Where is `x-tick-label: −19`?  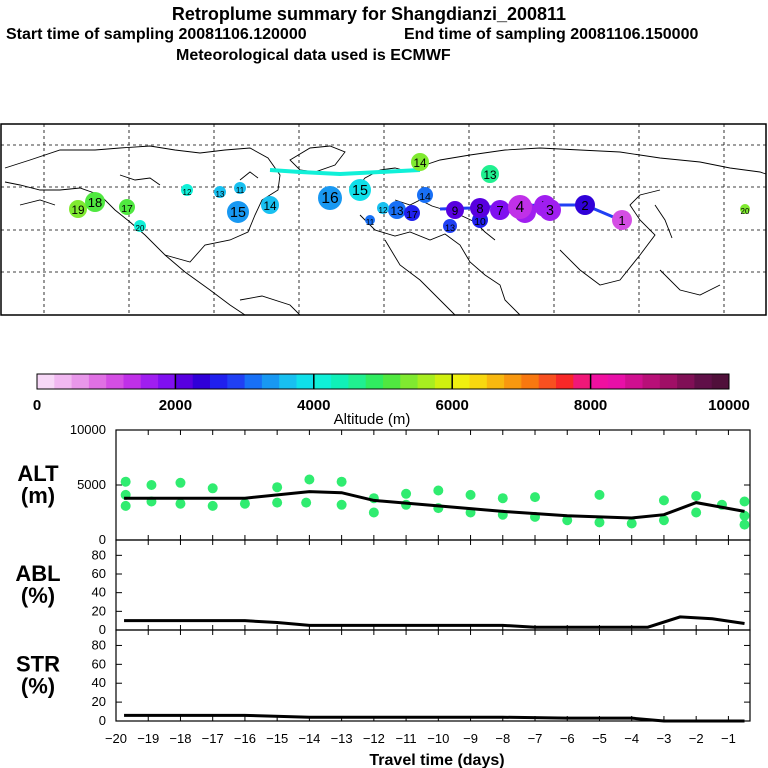
x-tick-label: −19 is located at coordinates (148, 738).